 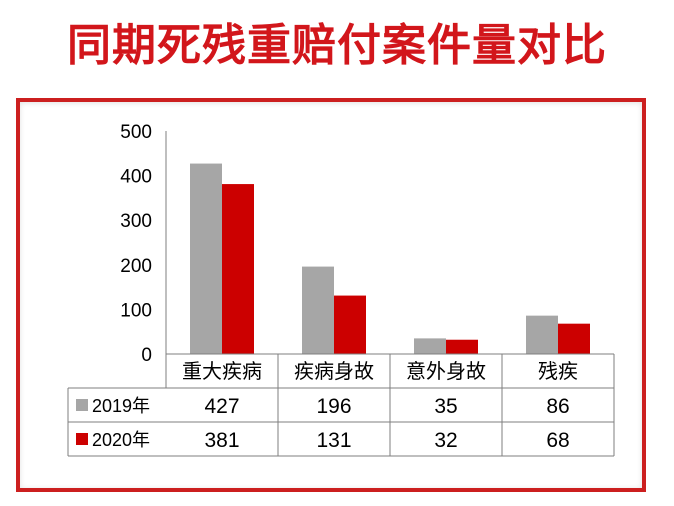 I want to click on legend-key-2019, so click(x=82, y=405).